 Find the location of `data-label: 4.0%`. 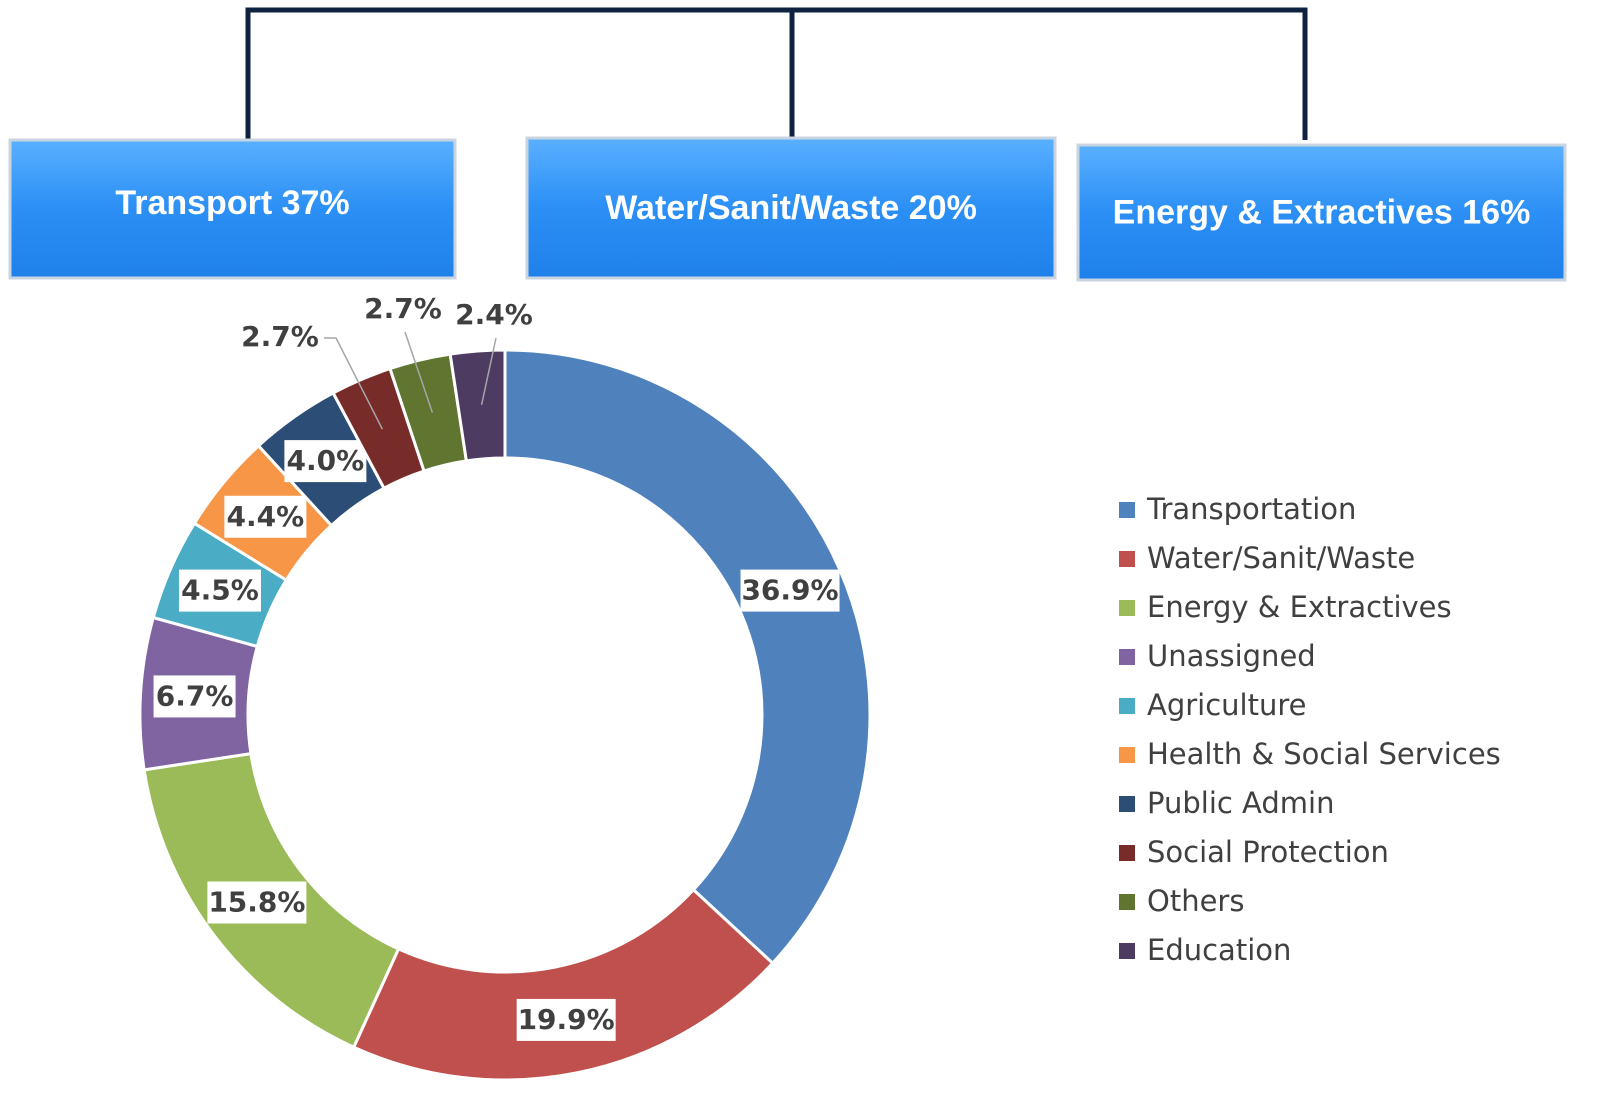

data-label: 4.0% is located at coordinates (326, 460).